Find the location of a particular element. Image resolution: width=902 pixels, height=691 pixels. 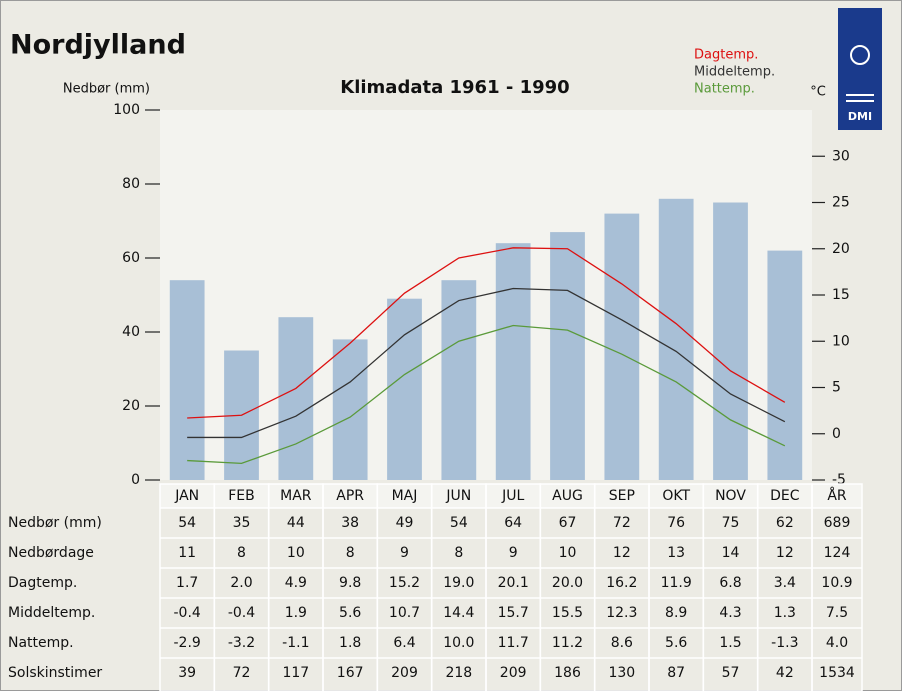

cell-total: 124 is located at coordinates (837, 553).